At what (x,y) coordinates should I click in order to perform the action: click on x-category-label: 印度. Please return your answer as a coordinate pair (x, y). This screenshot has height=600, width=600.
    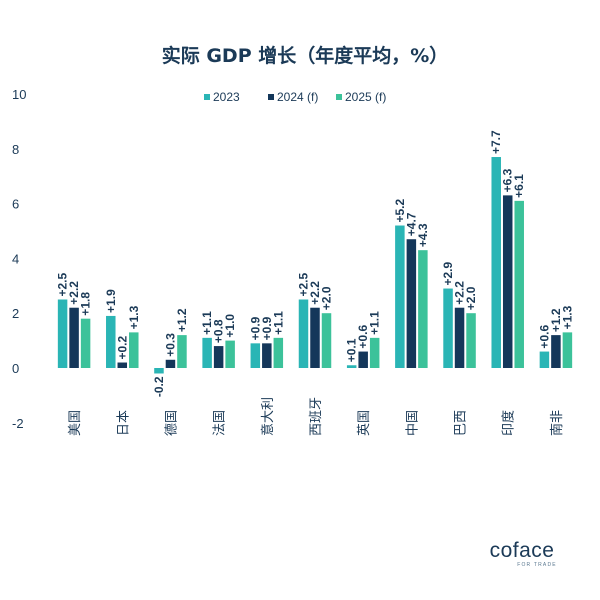
    Looking at the image, I should click on (509, 423).